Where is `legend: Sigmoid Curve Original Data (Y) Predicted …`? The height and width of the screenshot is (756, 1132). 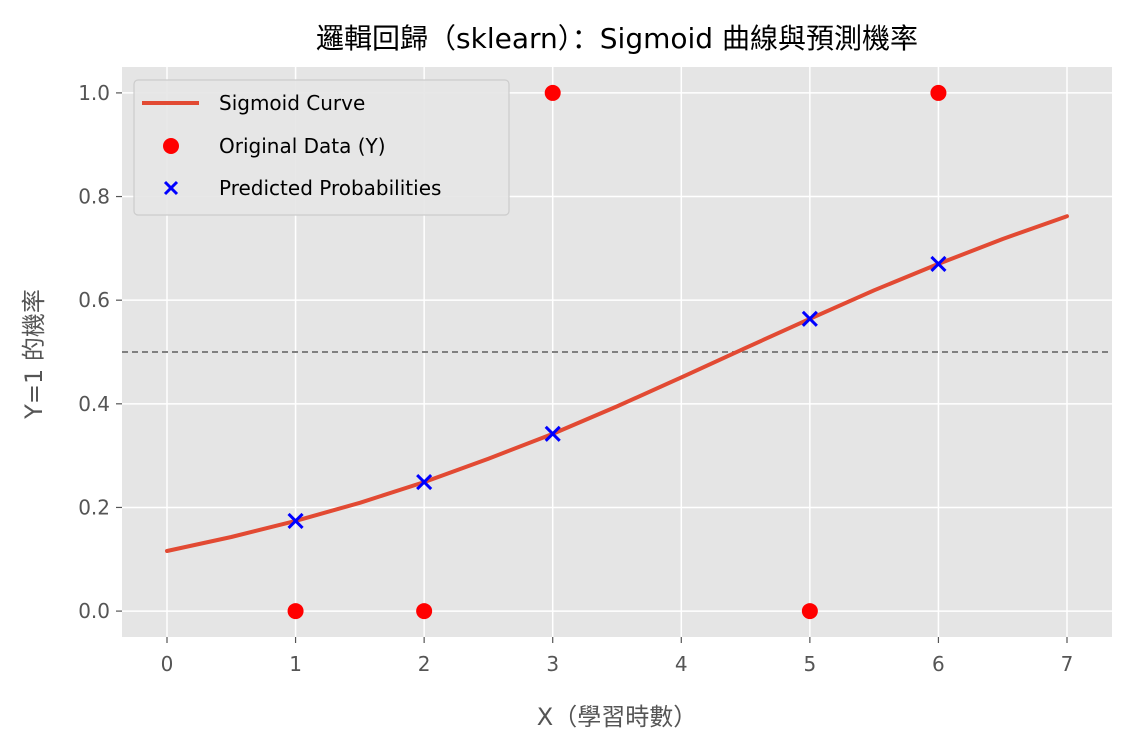
legend: Sigmoid Curve Original Data (Y) Predicted … is located at coordinates (321, 147).